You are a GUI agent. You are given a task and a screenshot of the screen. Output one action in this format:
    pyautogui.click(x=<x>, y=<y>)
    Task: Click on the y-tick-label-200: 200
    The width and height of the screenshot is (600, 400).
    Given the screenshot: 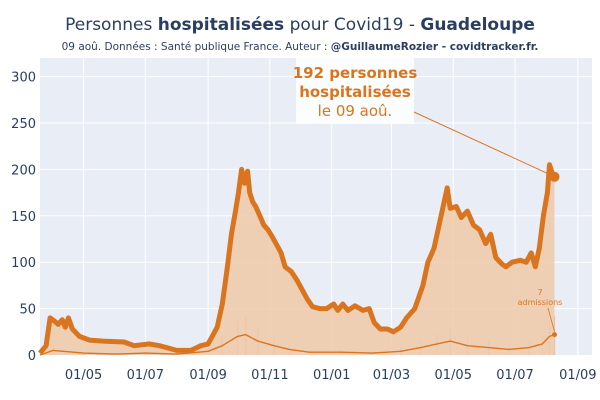 What is the action you would take?
    pyautogui.click(x=23, y=170)
    